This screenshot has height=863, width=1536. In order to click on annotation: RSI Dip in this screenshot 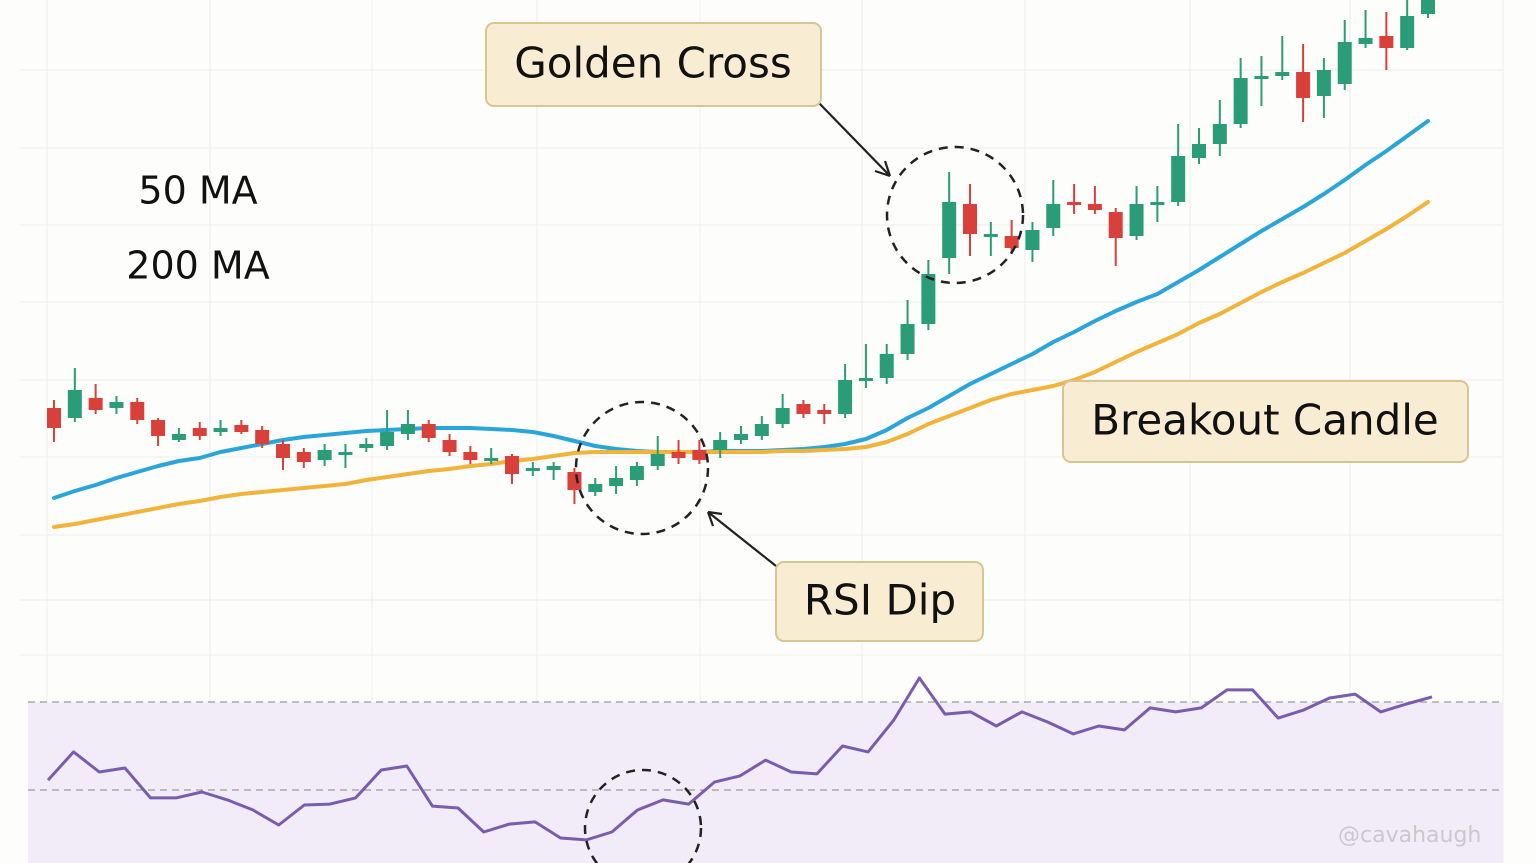, I will do `click(880, 600)`.